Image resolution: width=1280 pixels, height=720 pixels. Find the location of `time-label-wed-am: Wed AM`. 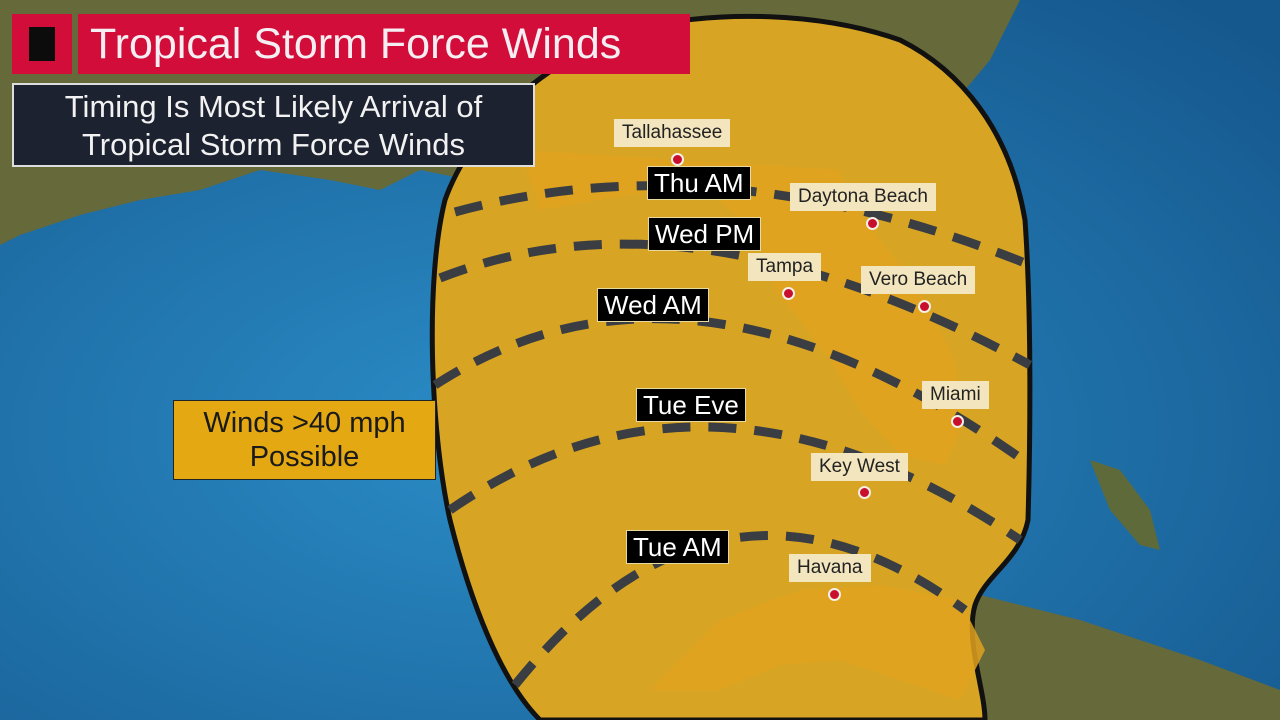

time-label-wed-am: Wed AM is located at coordinates (653, 305).